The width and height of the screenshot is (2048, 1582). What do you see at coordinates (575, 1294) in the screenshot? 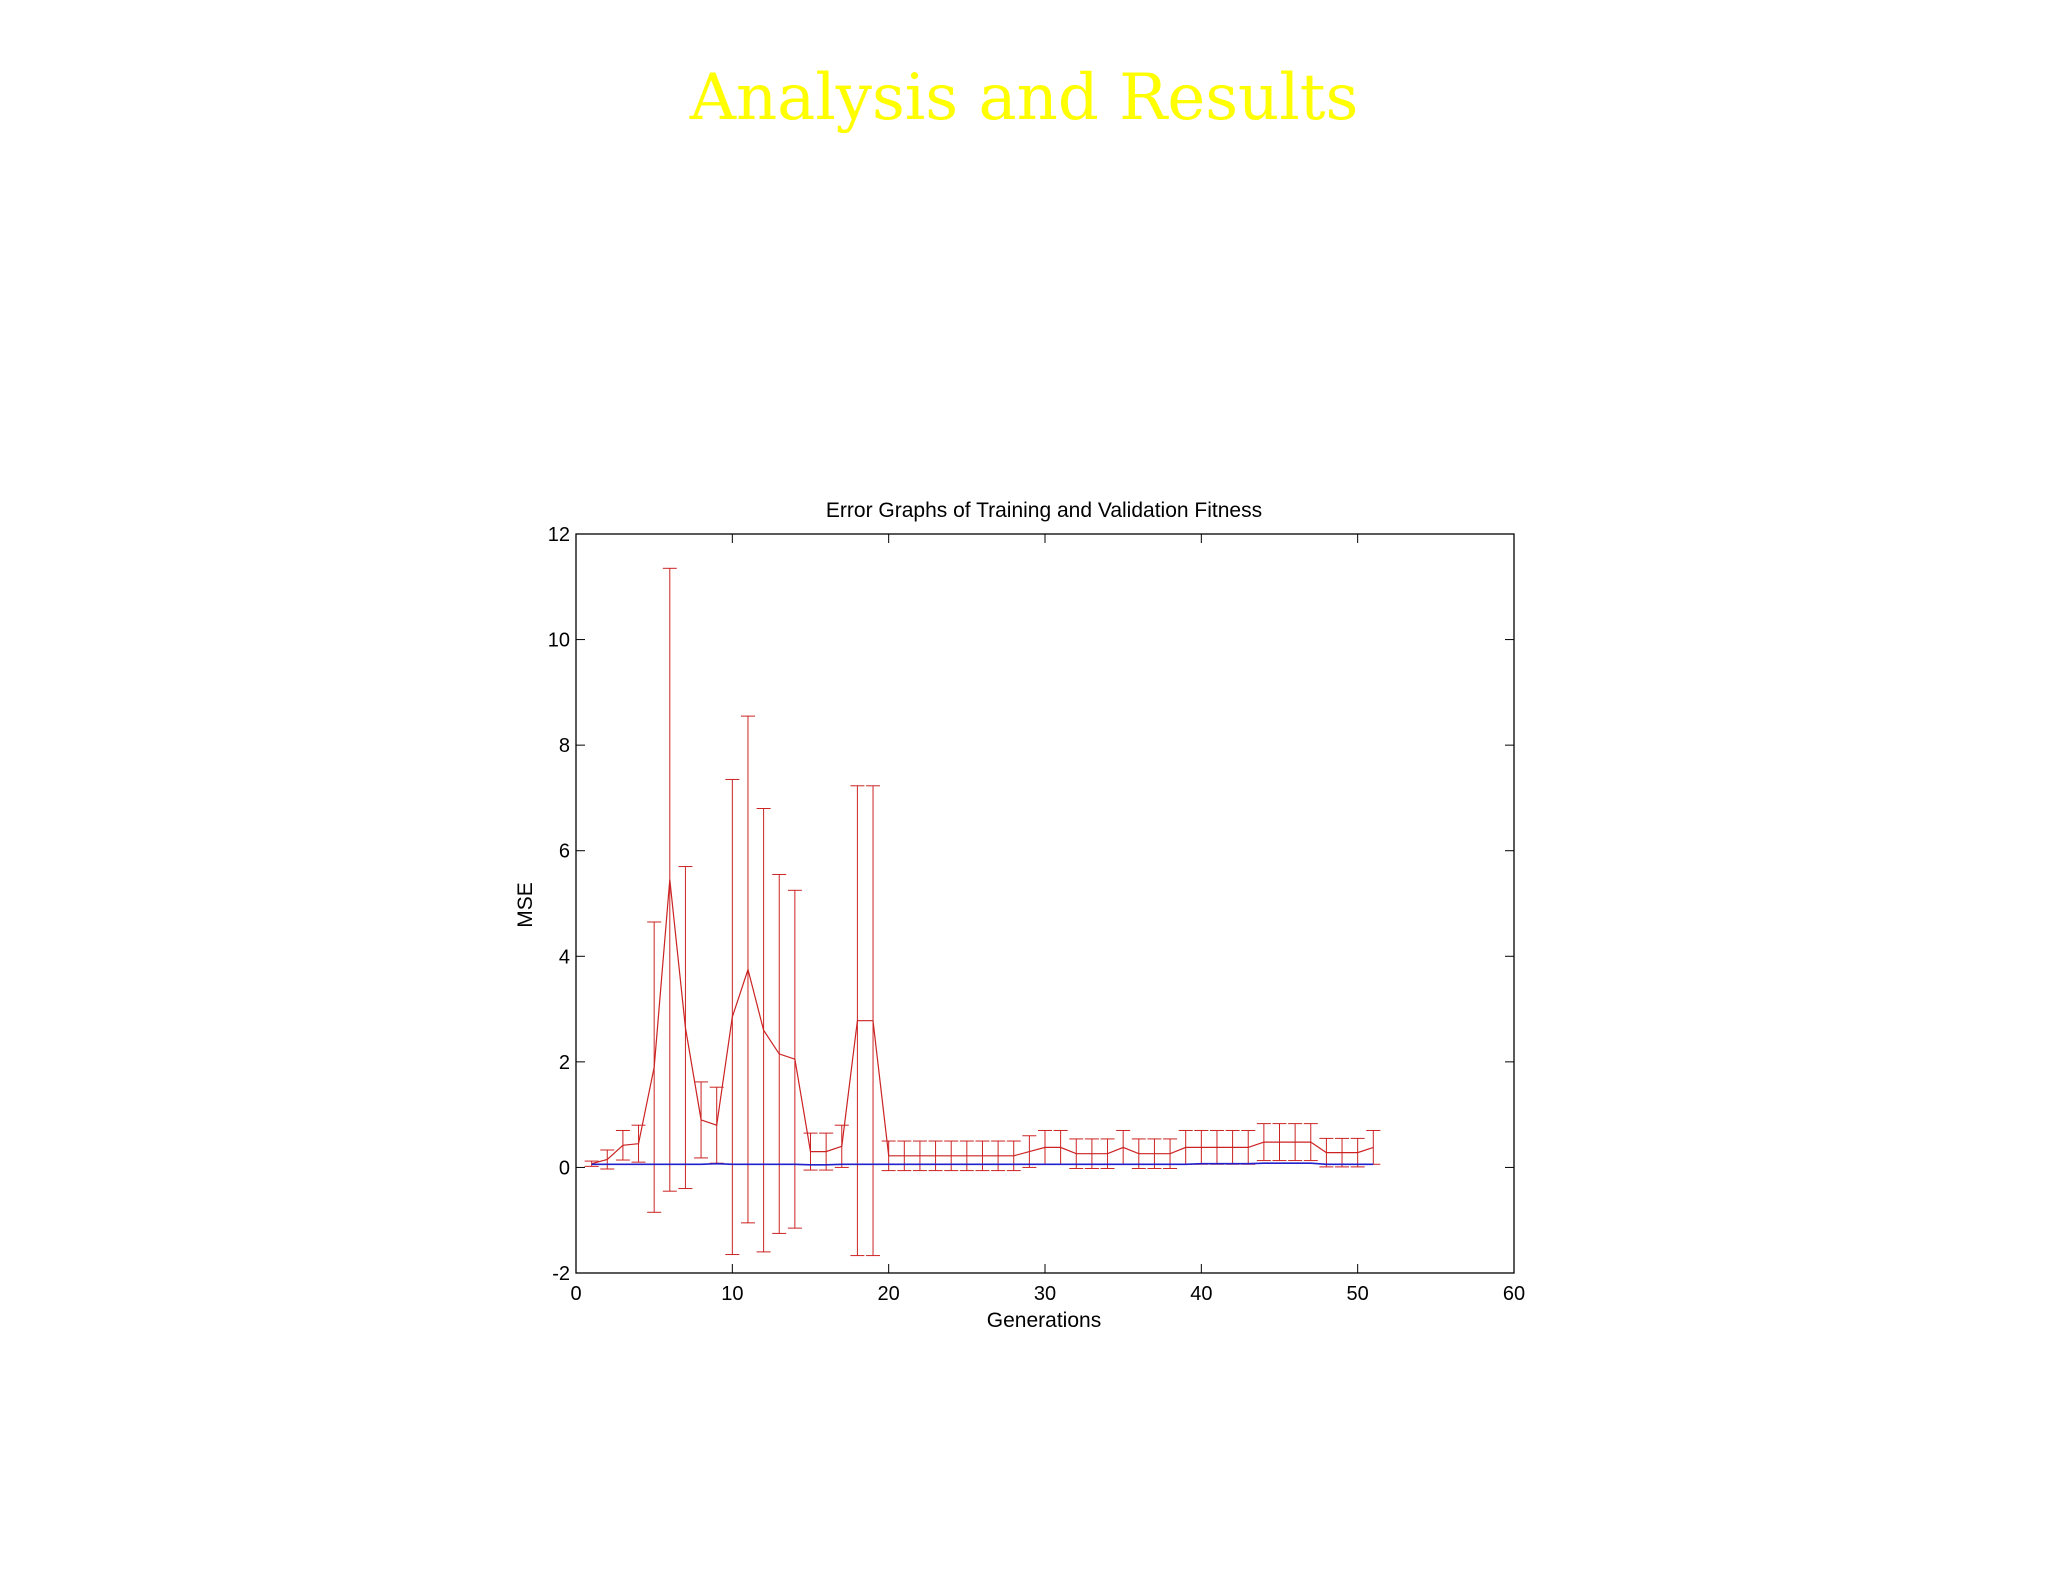
I see `x-tick-label: 0` at bounding box center [575, 1294].